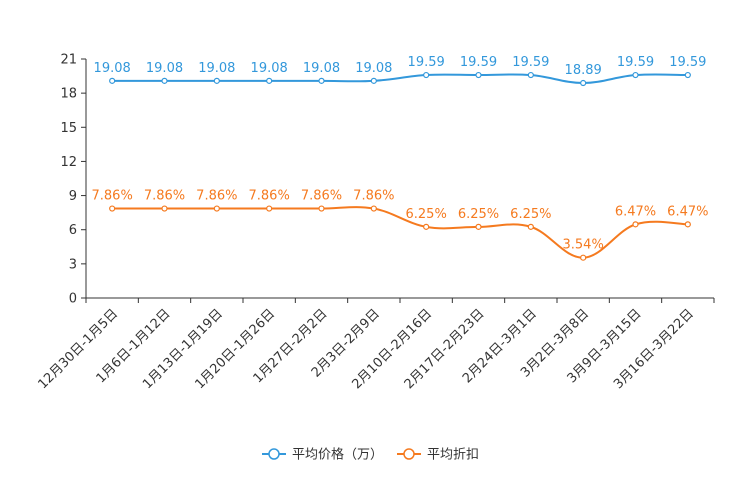 This screenshot has height=496, width=744. Describe the element at coordinates (73, 180) in the screenshot. I see `y-axis: 0 3 6 9 12 15 18 21` at that location.